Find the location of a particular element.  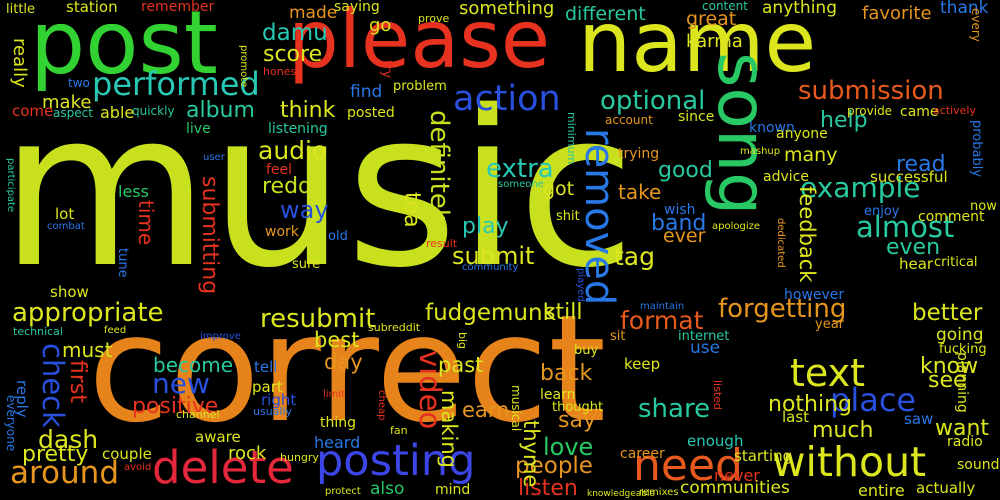

word-also: also is located at coordinates (387, 489).